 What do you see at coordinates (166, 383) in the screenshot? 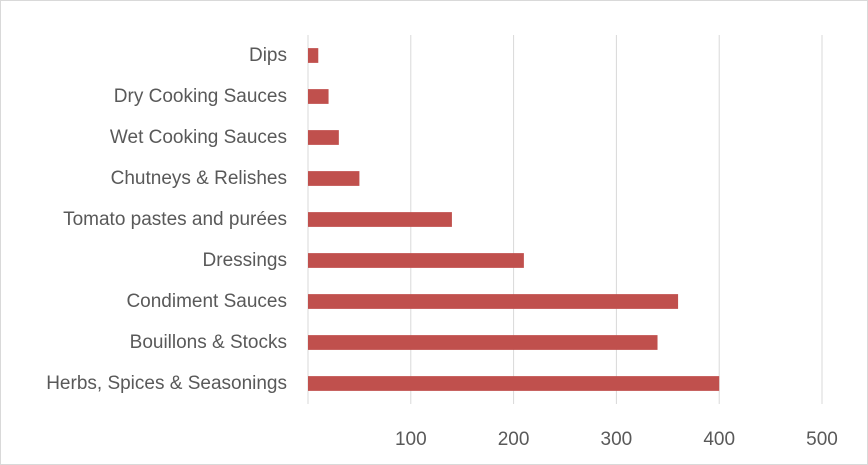
I see `category-label: Herbs, Spices & Seasonings` at bounding box center [166, 383].